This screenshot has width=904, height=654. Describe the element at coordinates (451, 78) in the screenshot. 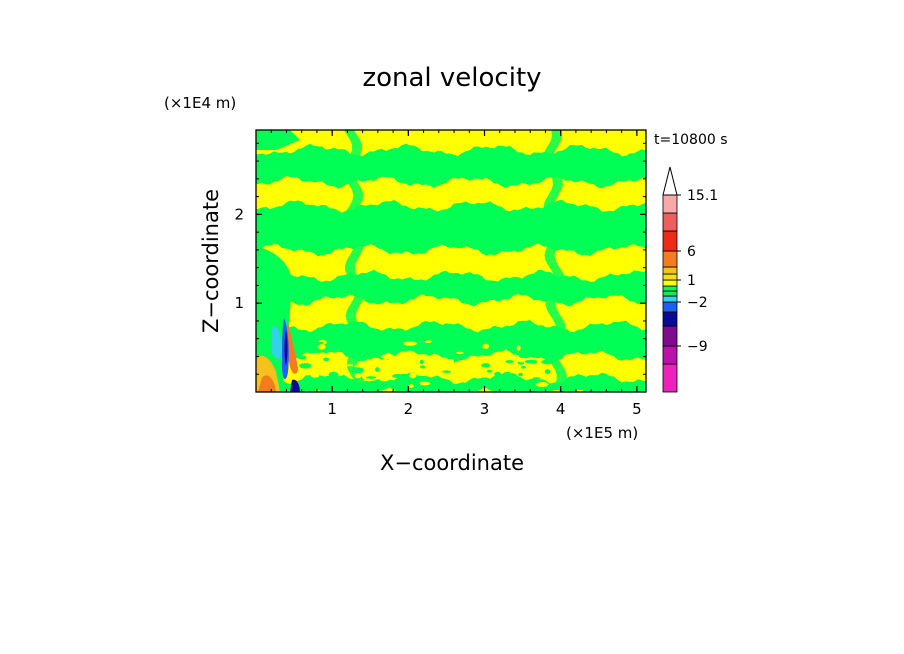

I see `chart-title: zonal velocity` at that location.